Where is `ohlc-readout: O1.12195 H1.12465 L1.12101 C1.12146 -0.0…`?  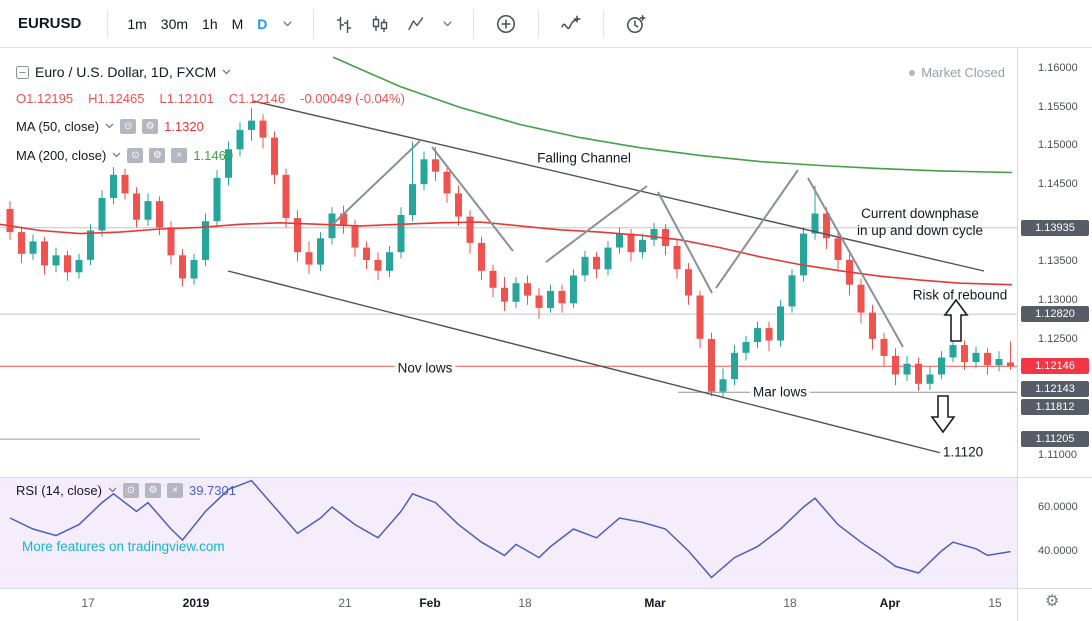
ohlc-readout: O1.12195 H1.12465 L1.12101 C1.12146 -0.0… is located at coordinates (215, 98).